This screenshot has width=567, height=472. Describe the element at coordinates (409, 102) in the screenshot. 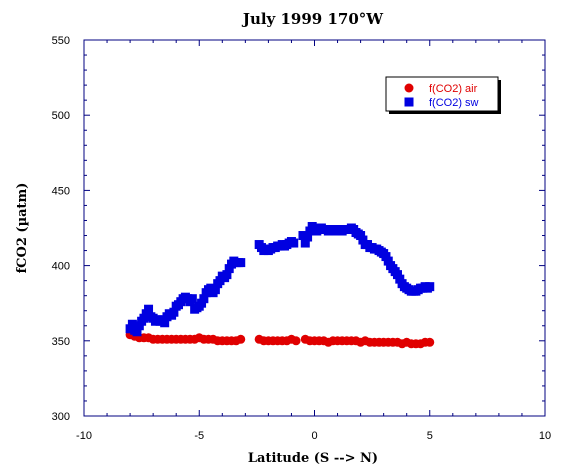

I see `legend-marker-square` at that location.